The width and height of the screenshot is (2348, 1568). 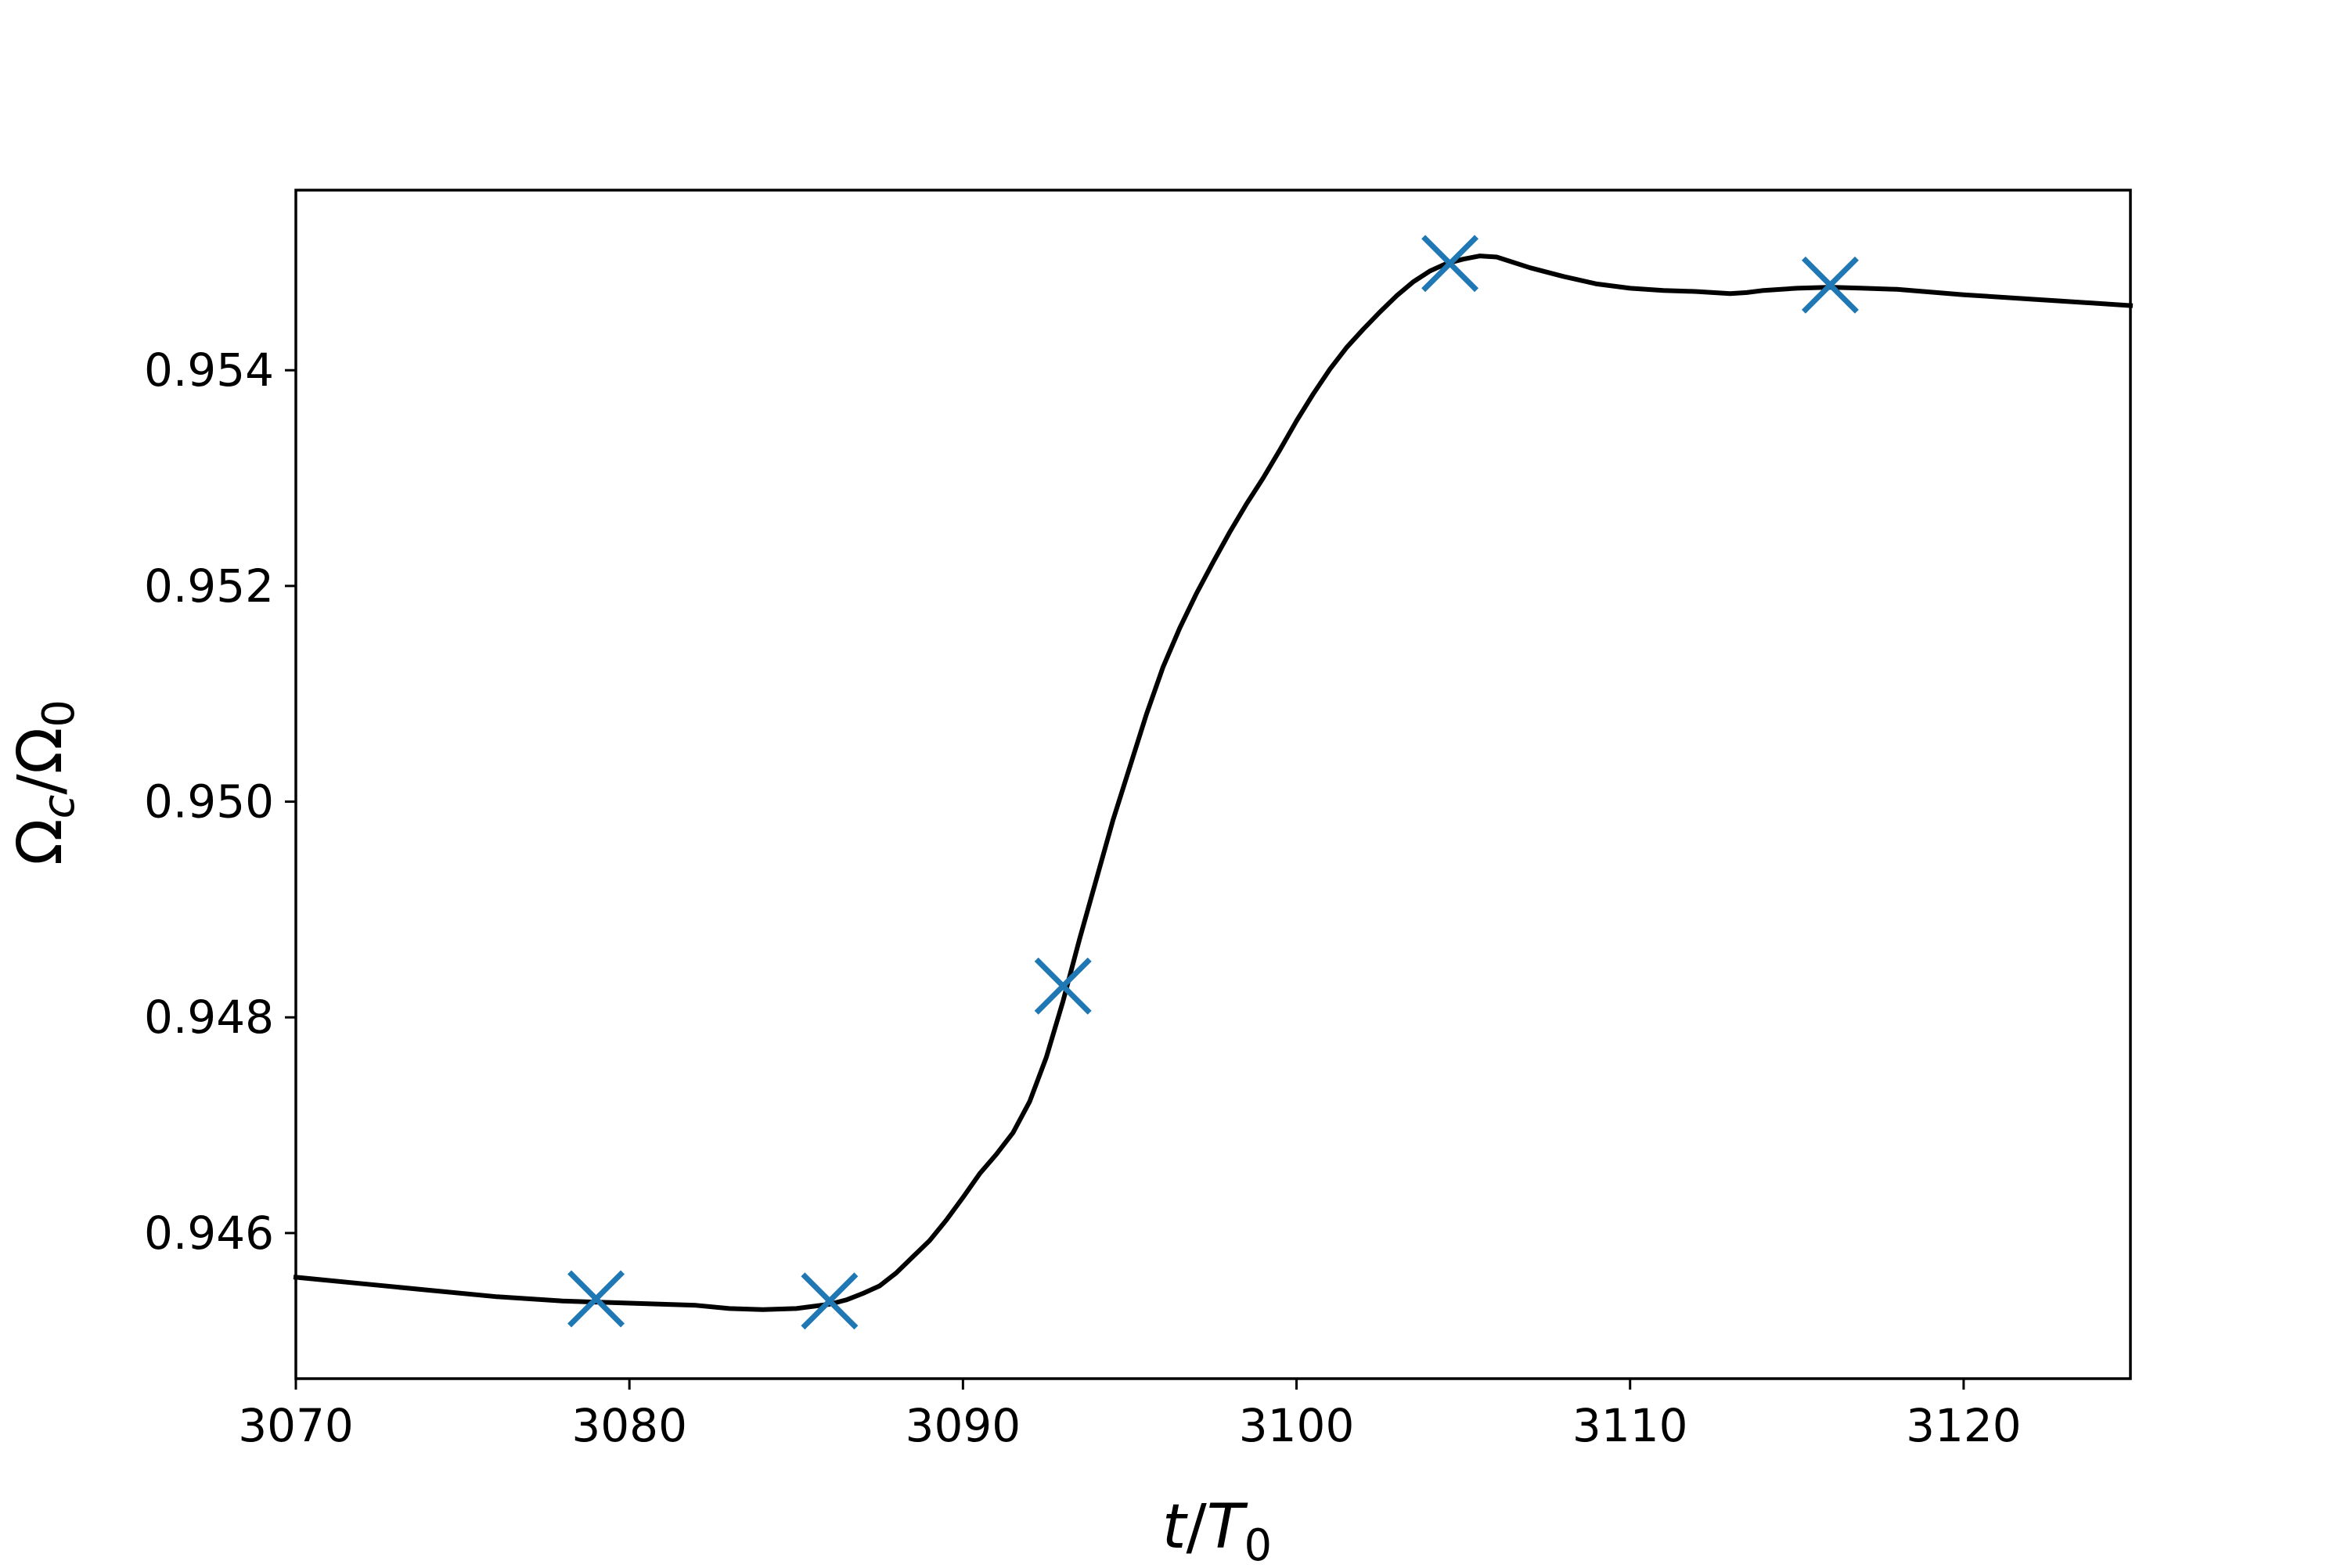 I want to click on y-axis-label-subscript-1: c, so click(x=59, y=806).